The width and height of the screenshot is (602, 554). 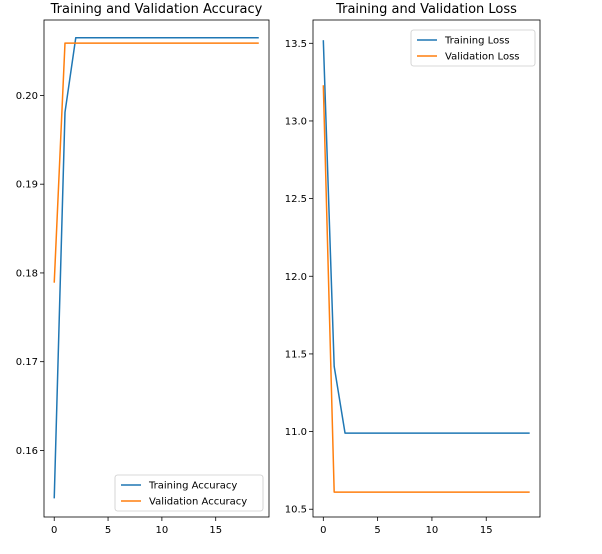 I want to click on y-tick-label: 12.5, so click(x=296, y=199).